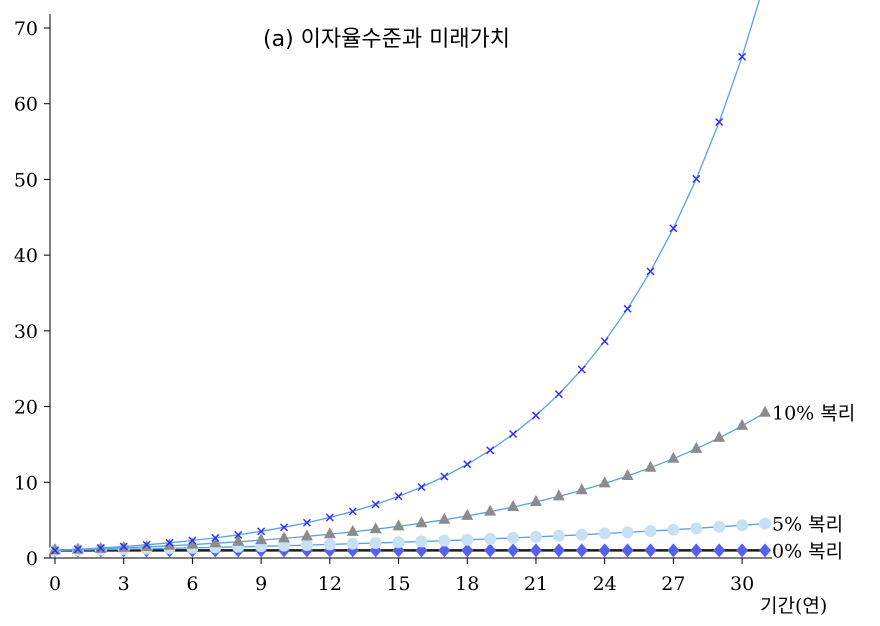 This screenshot has height=626, width=880. I want to click on x-tick-label: 21, so click(536, 584).